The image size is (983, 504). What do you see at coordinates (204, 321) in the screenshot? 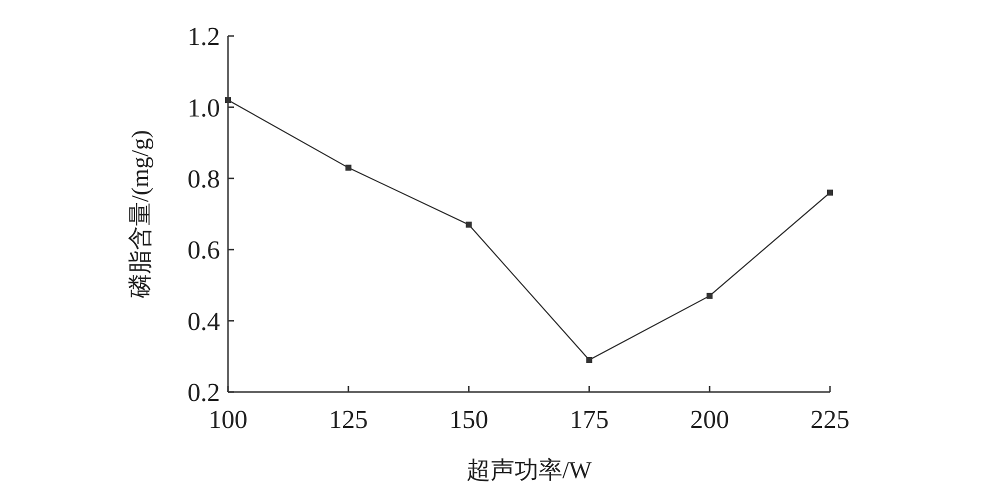
I see `y-tick-label: 0.4` at bounding box center [204, 321].